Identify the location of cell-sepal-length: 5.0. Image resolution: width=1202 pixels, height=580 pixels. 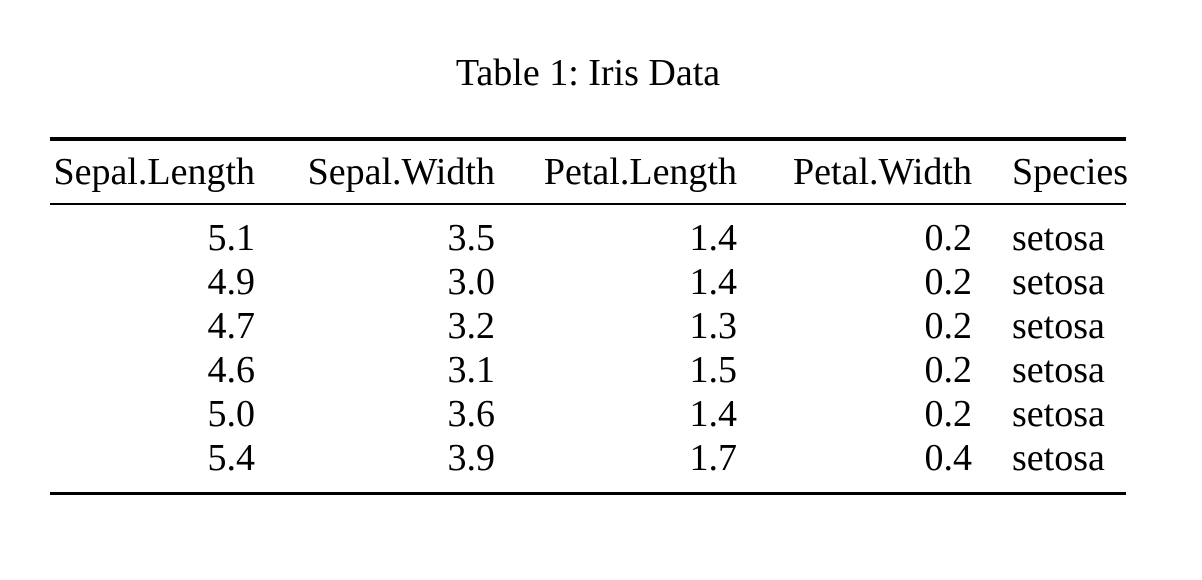
(231, 414).